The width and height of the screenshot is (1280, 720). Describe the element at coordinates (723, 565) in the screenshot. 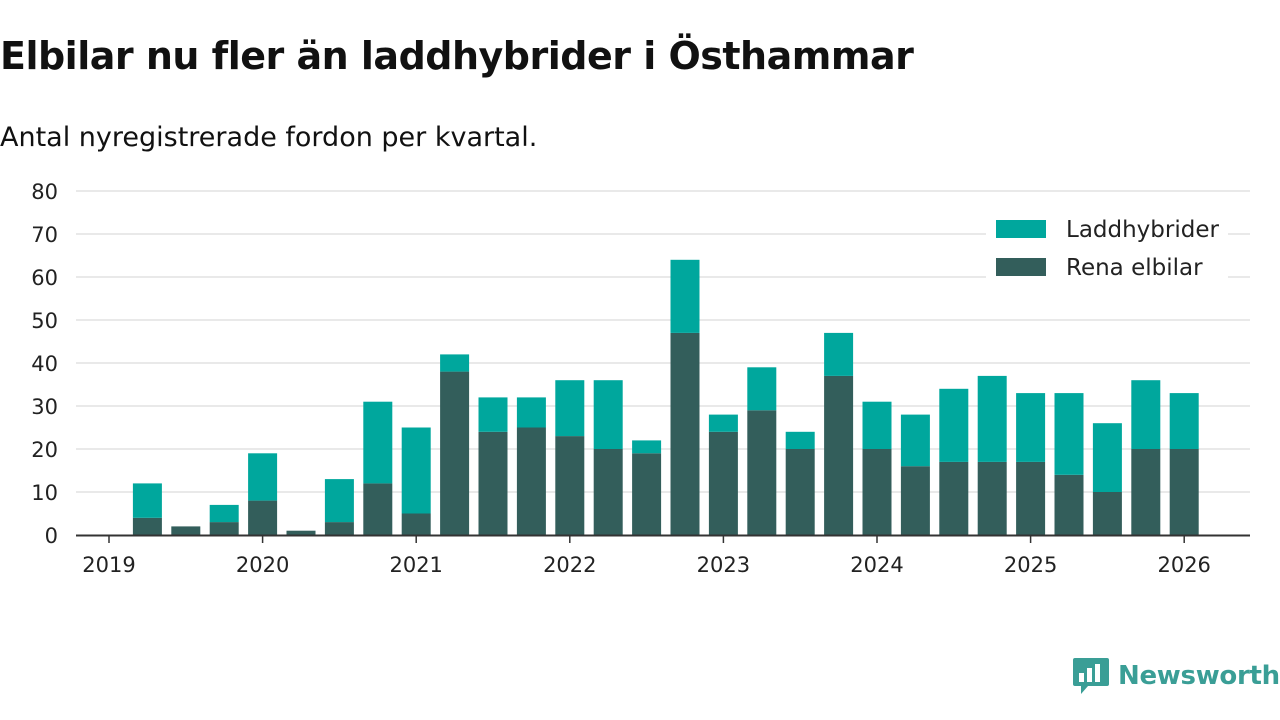

I see `x-tick-label-2023: 2023` at that location.